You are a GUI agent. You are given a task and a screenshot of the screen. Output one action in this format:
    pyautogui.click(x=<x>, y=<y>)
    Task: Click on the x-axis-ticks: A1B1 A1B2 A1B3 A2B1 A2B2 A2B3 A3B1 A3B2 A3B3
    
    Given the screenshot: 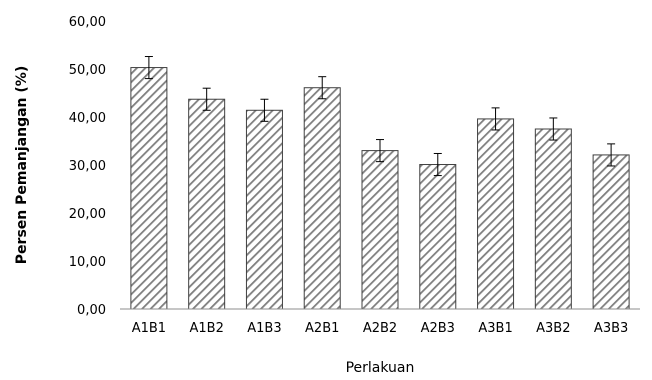 What is the action you would take?
    pyautogui.click(x=380, y=328)
    